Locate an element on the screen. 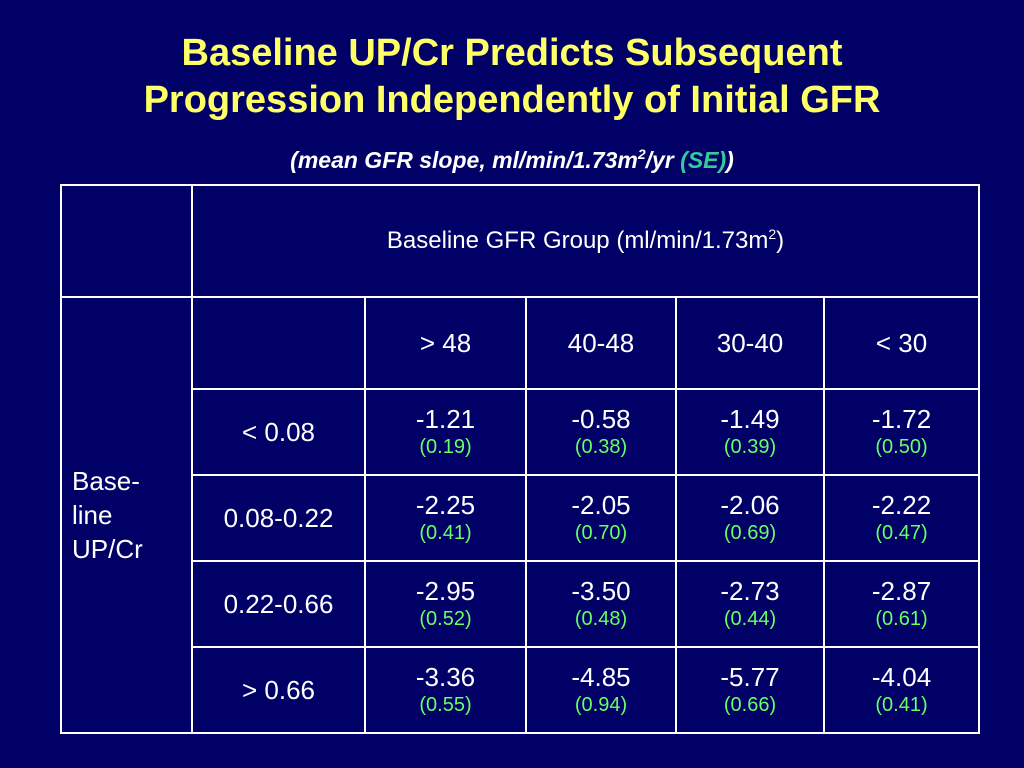 The width and height of the screenshot is (1024, 768). table-cell: -1.72 (0.50) is located at coordinates (901, 432).